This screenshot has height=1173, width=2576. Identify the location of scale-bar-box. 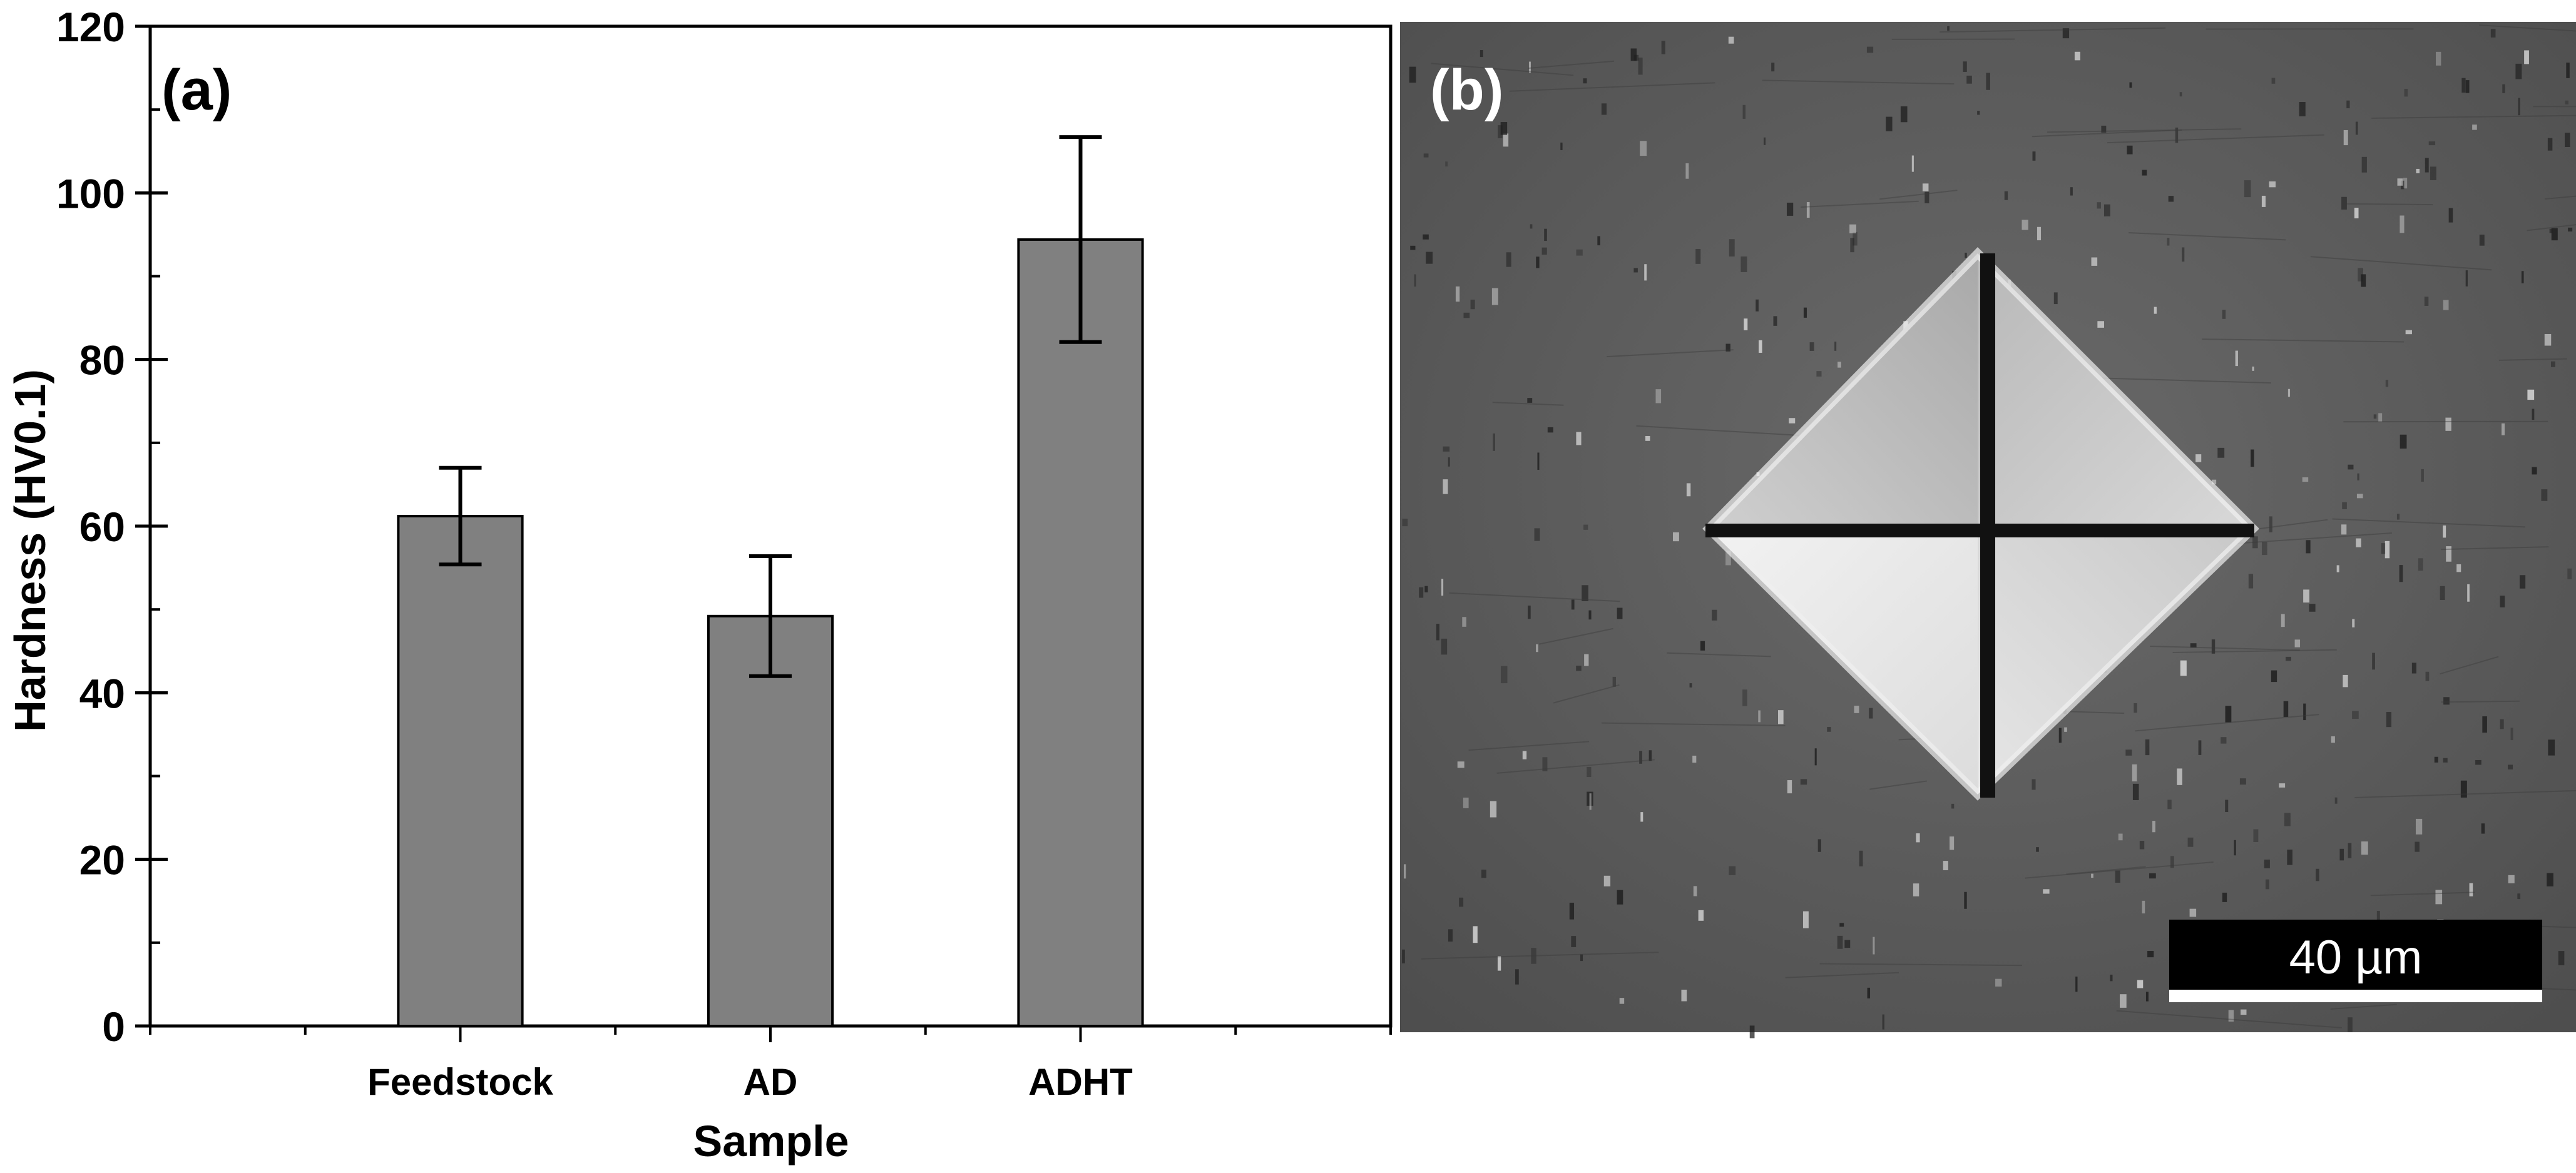
(2355, 955).